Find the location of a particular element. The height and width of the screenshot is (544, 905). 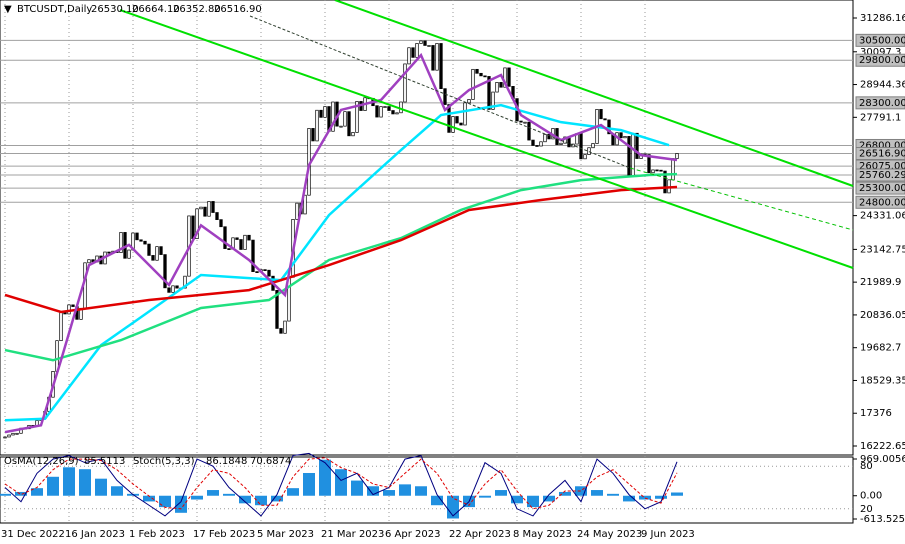

stoch-line is located at coordinates (341, 484).